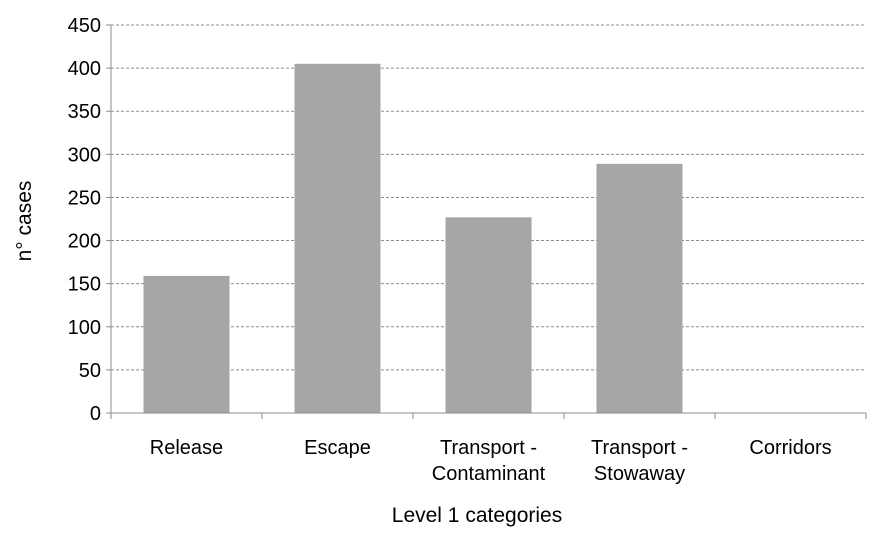  What do you see at coordinates (90, 371) in the screenshot?
I see `y-tick-label: 50` at bounding box center [90, 371].